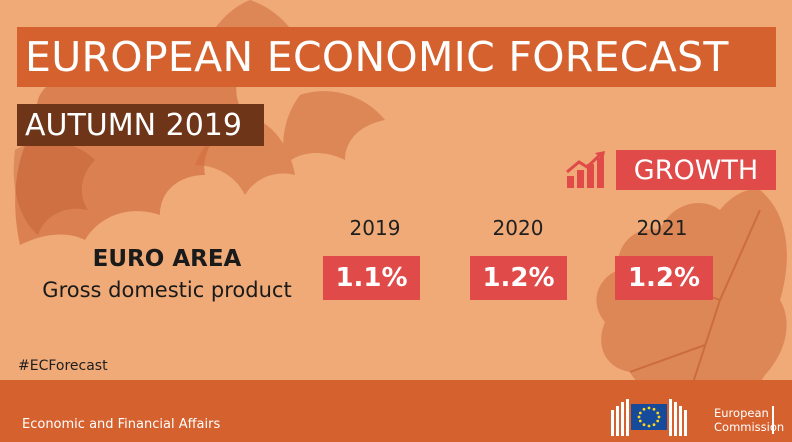 This screenshot has height=442, width=792. Describe the element at coordinates (375, 228) in the screenshot. I see `year-label-2019: 2019` at that location.